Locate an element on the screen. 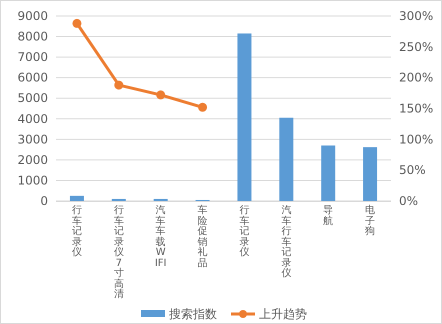 Image resolution: width=442 pixels, height=324 pixels. y2-tick-label: 100% is located at coordinates (416, 139).